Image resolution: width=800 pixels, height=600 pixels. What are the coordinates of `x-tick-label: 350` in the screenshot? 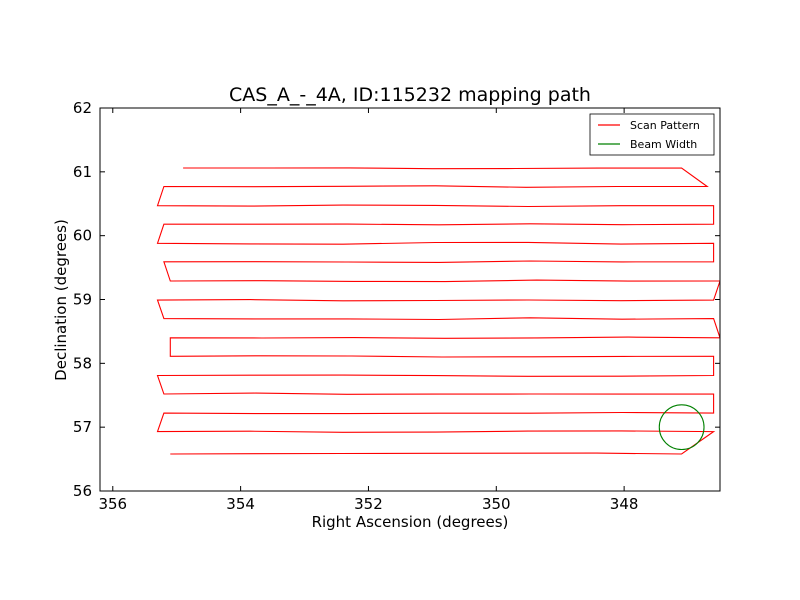 It's located at (496, 504).